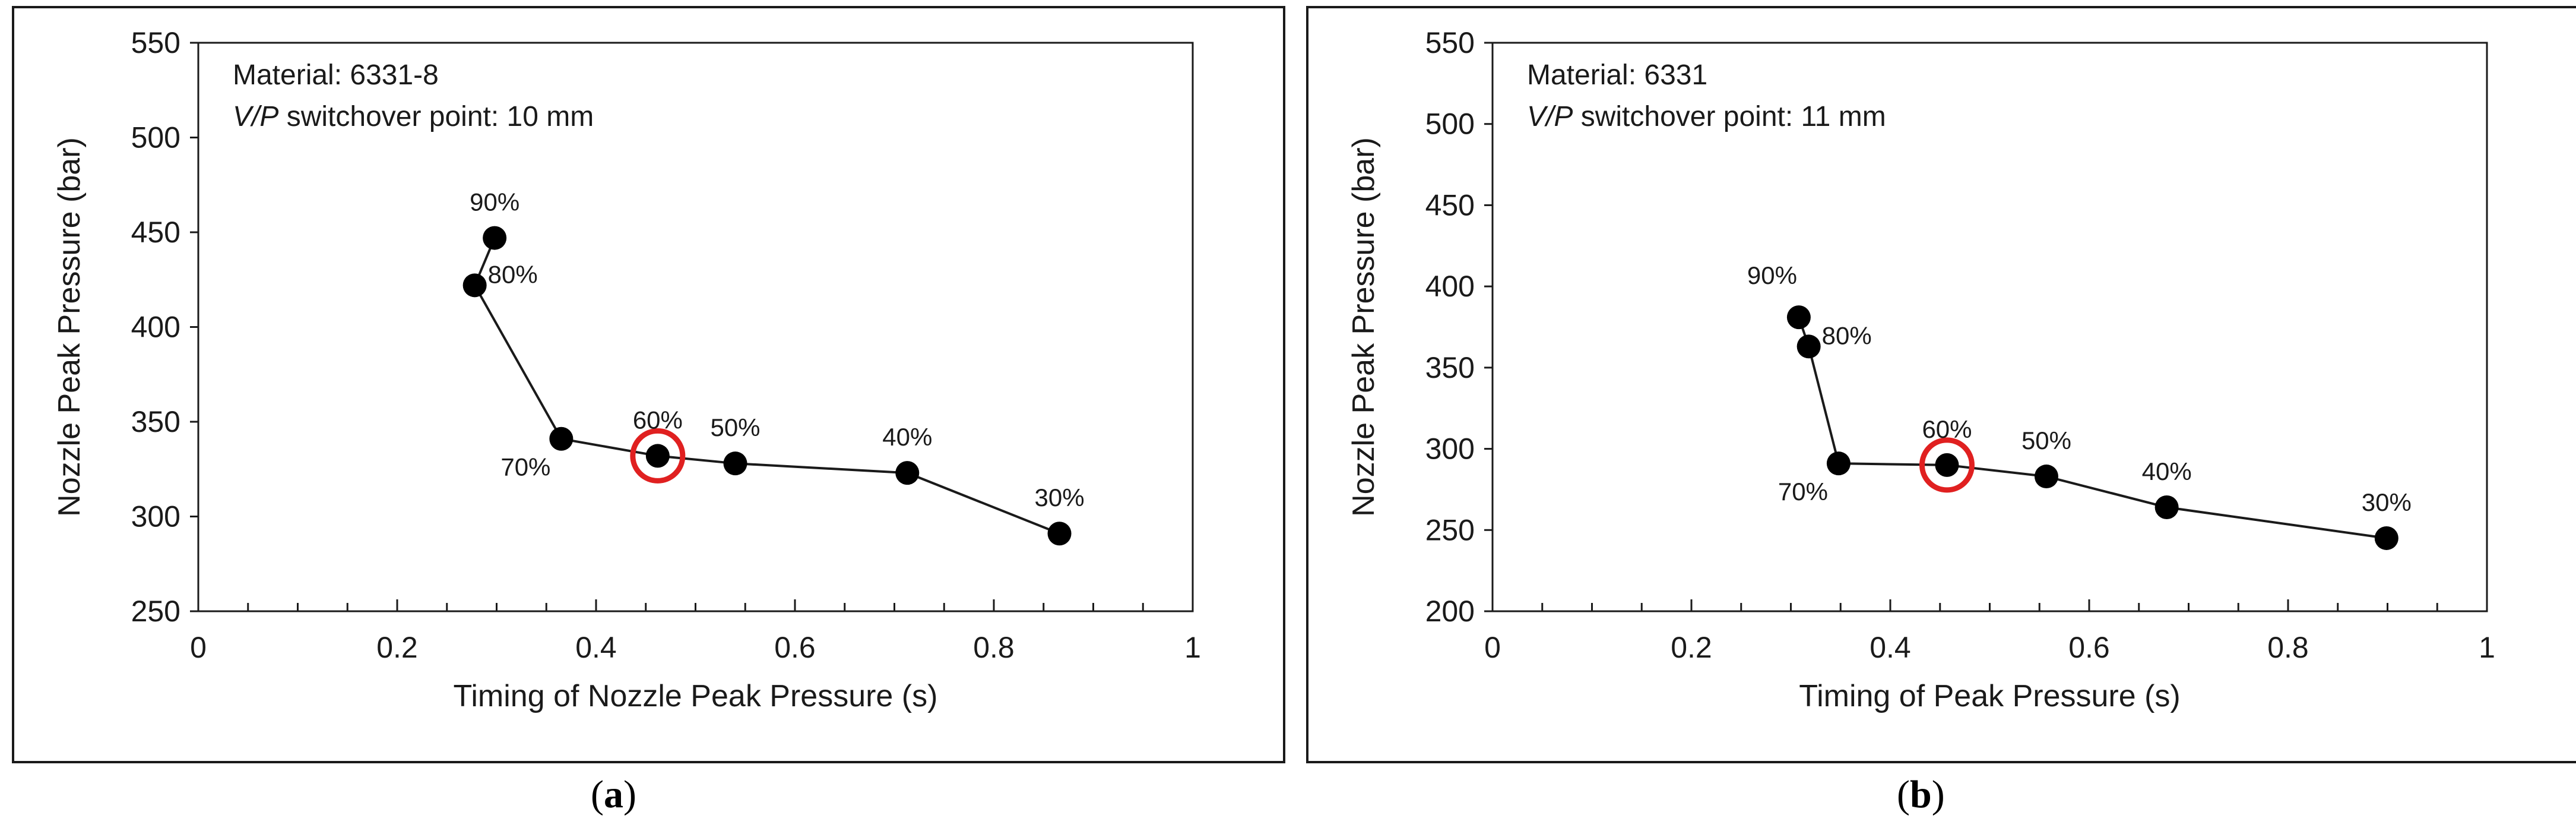  I want to click on vp-switchover-label: V/P switchover point: 10 mm, so click(413, 116).